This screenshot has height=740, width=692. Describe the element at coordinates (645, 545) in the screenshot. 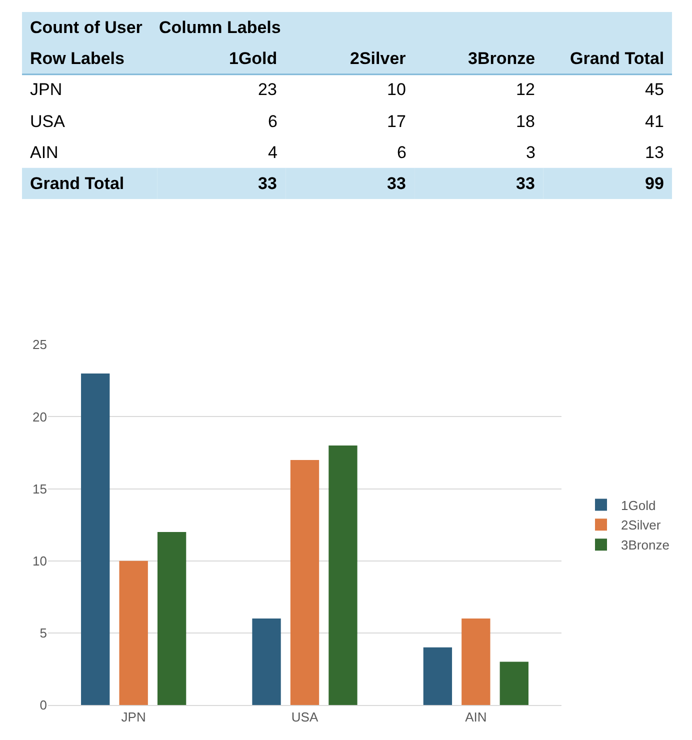

I see `legend-label: 3Bronze` at that location.